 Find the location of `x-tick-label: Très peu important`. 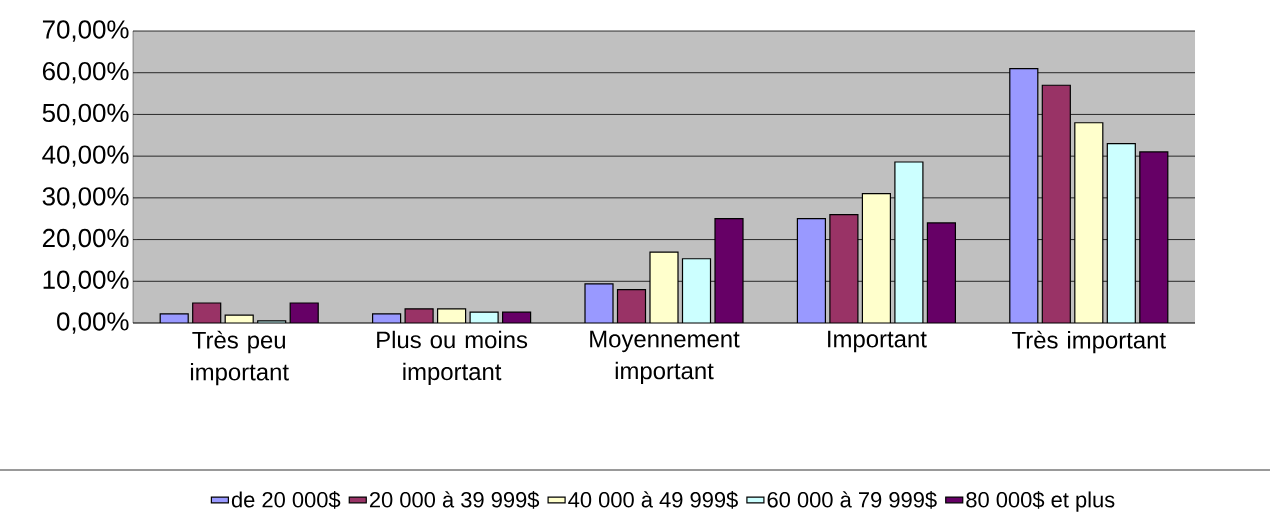

x-tick-label: Très peu important is located at coordinates (239, 358).